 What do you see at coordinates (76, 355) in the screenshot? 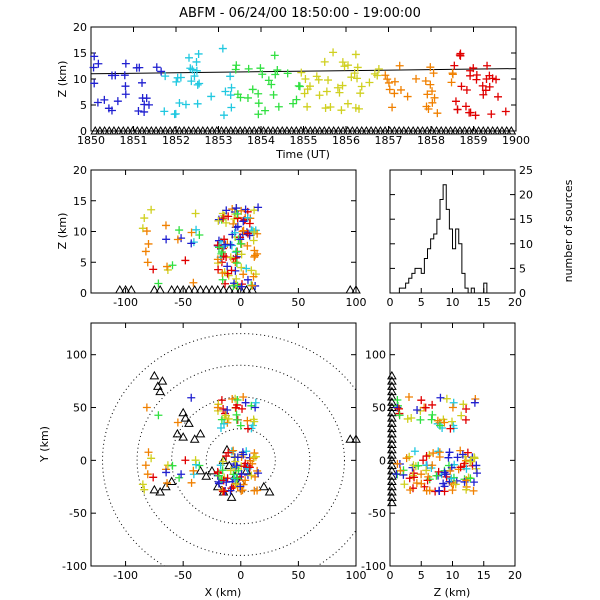
I see `y-tick-label: 100` at bounding box center [76, 355].